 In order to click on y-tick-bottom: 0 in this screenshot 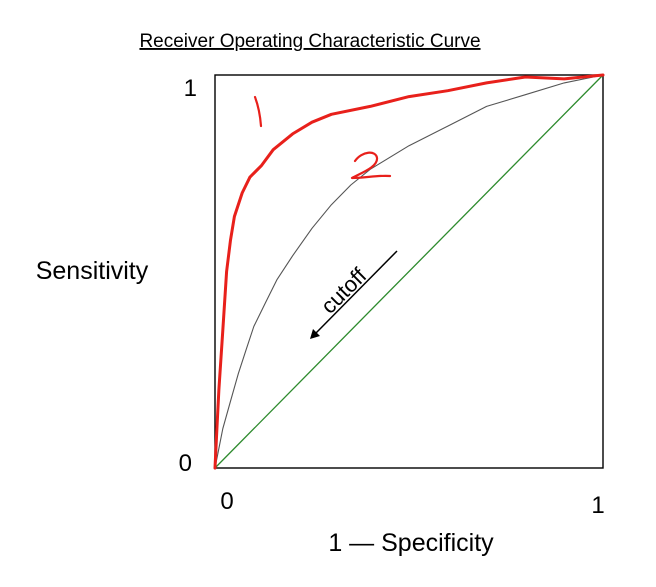, I will do `click(185, 463)`.